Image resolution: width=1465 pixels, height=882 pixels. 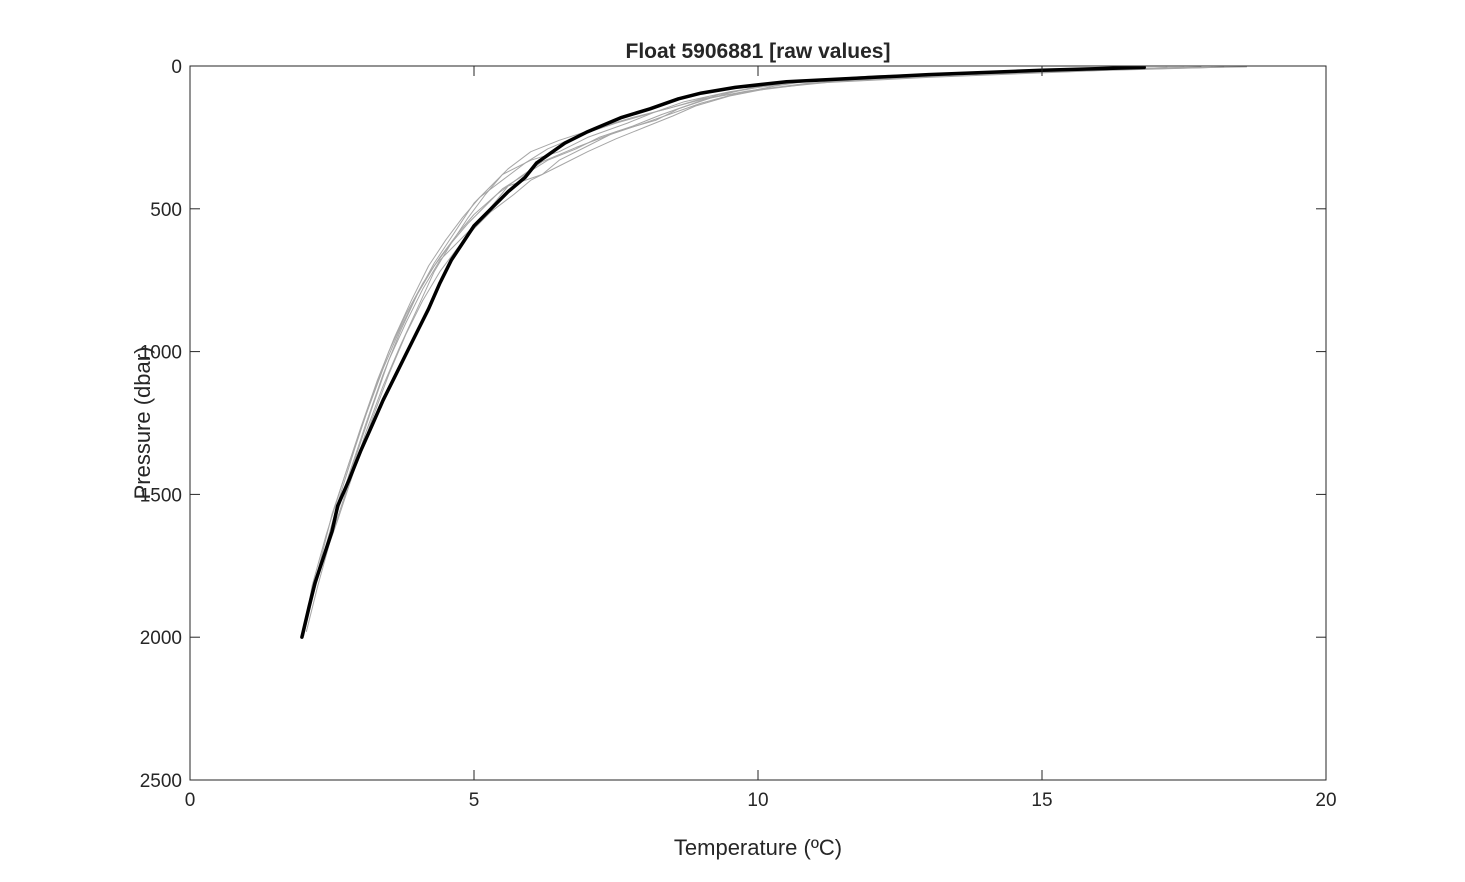 I want to click on y-tick-label: 2000, so click(x=161, y=638).